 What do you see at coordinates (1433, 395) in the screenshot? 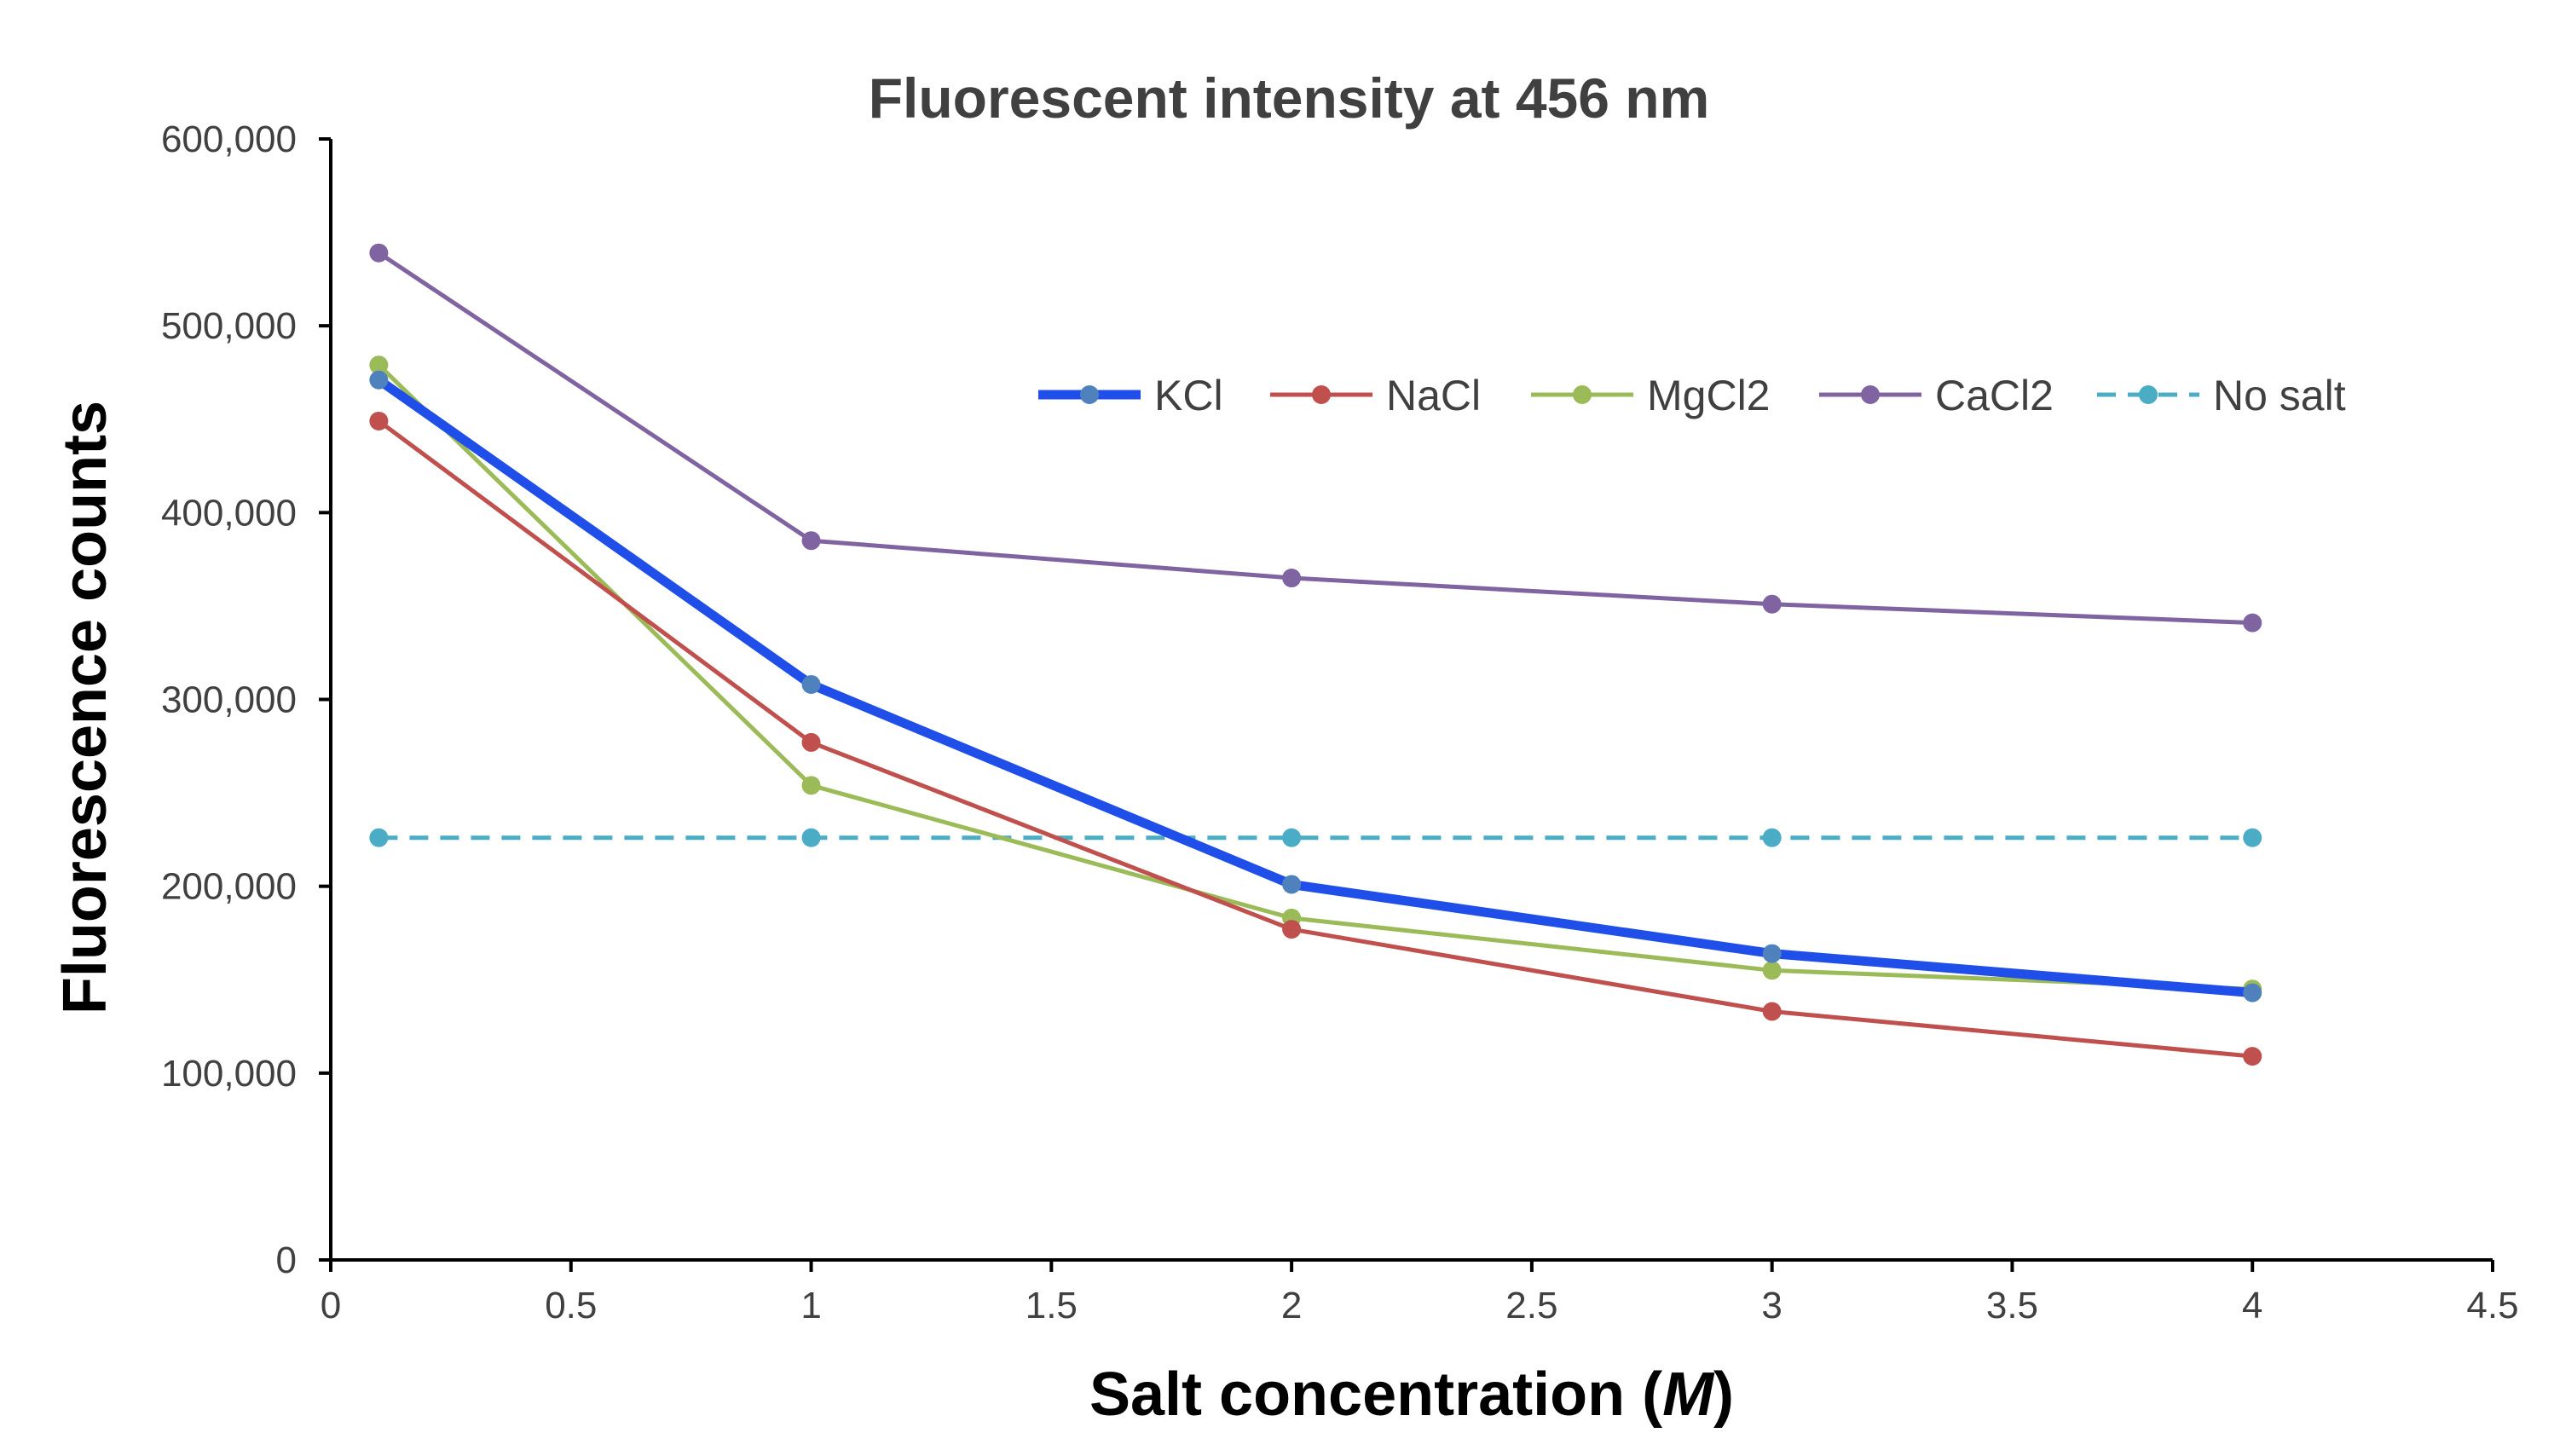
I see `legend-label: NaCl` at bounding box center [1433, 395].